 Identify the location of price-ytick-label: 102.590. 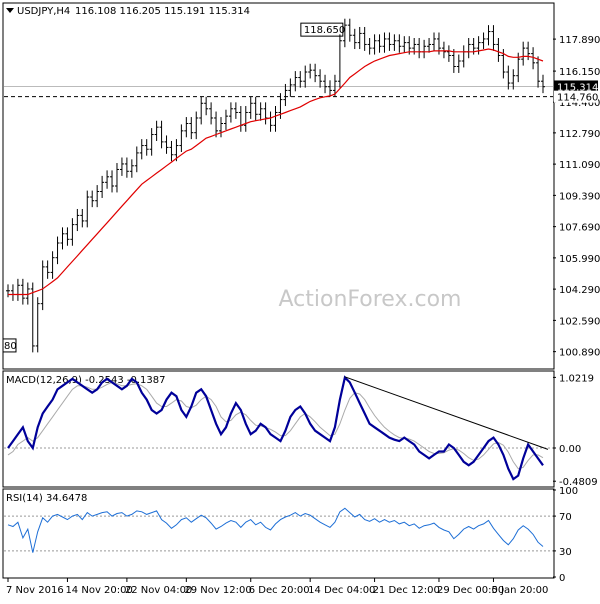
(579, 321).